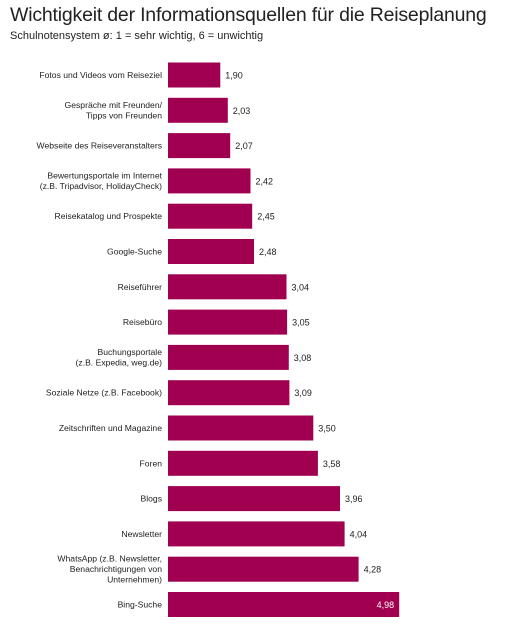 This screenshot has height=624, width=510. What do you see at coordinates (119, 357) in the screenshot?
I see `category-label: Buchungsportale (z.B. Expedia, weg.de)` at bounding box center [119, 357].